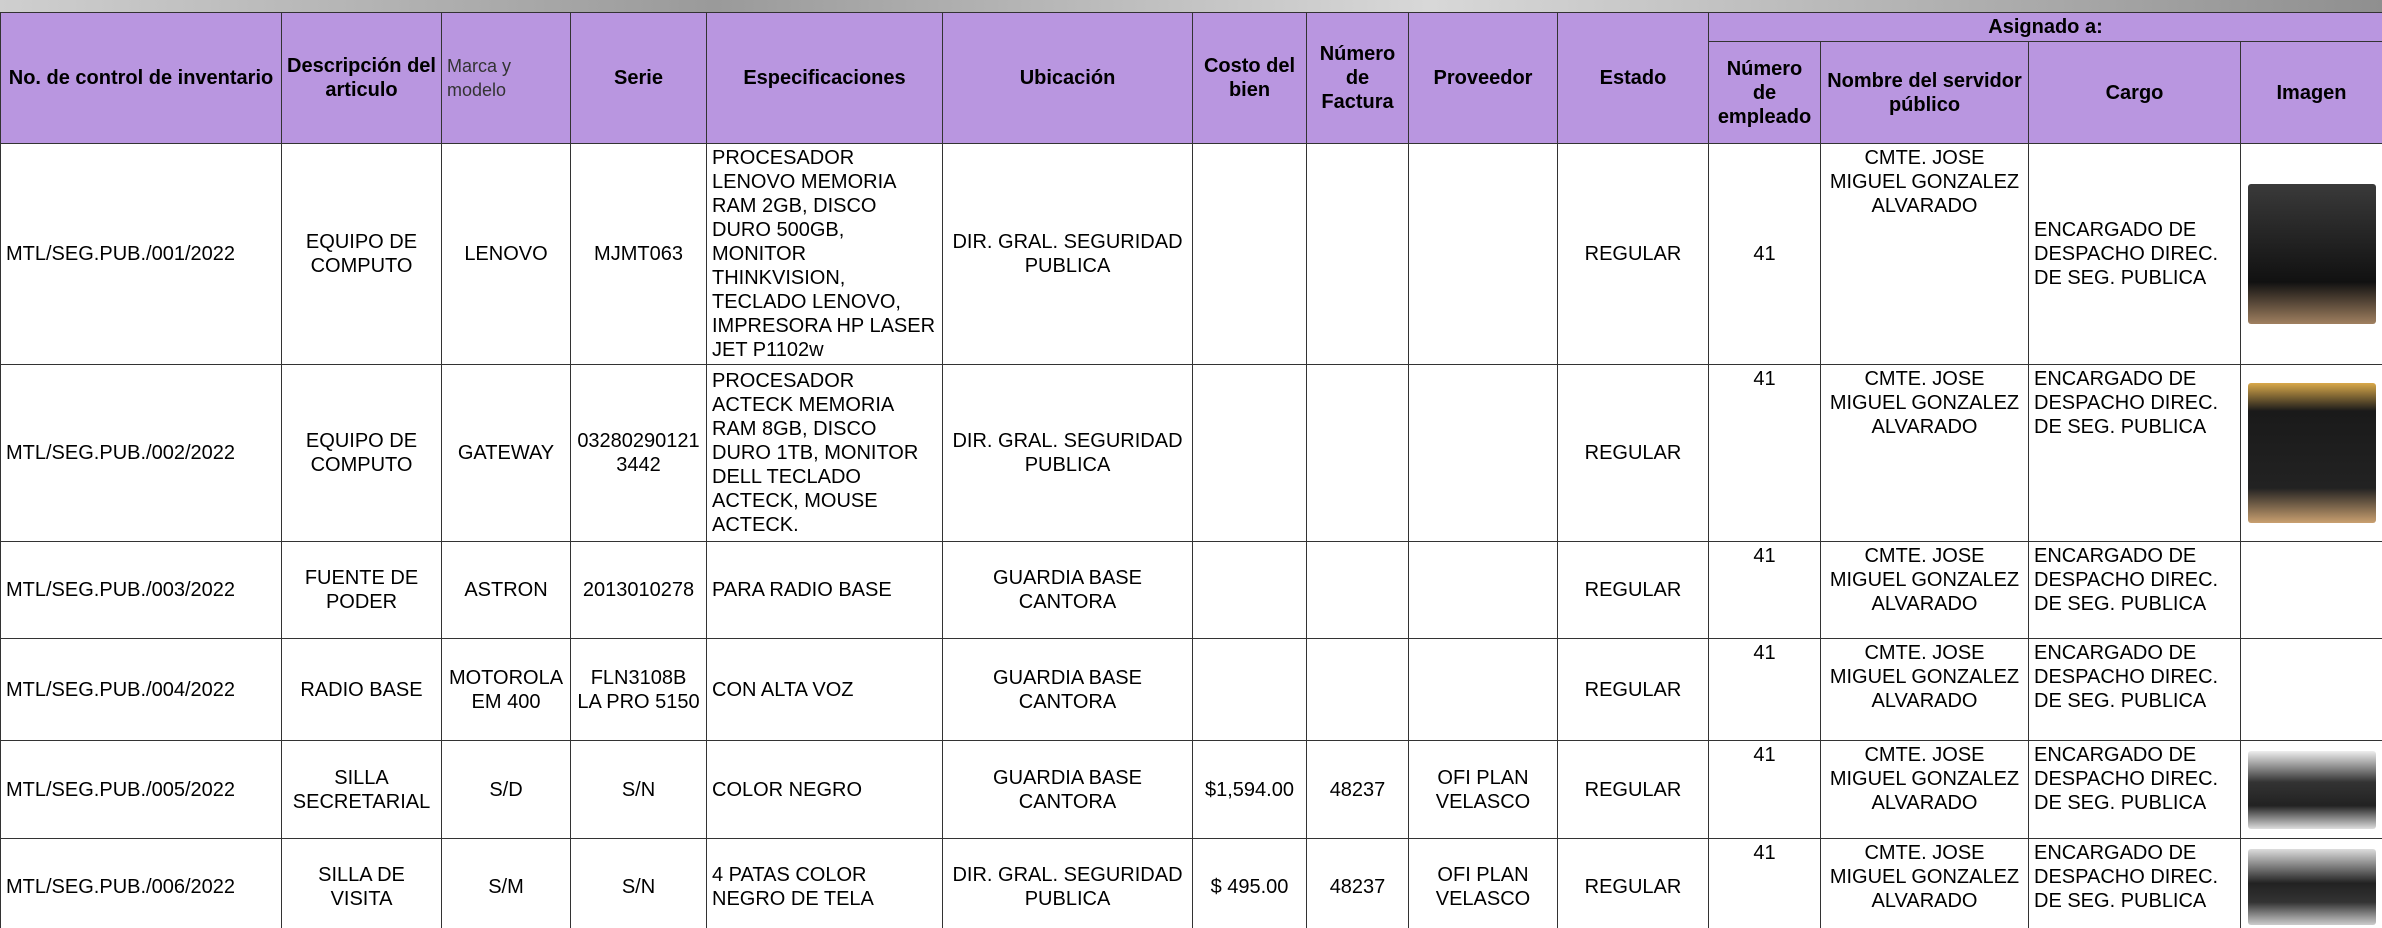 This screenshot has height=928, width=2382. Describe the element at coordinates (141, 883) in the screenshot. I see `cell: MTL/SEG.PUB./006/2022` at that location.